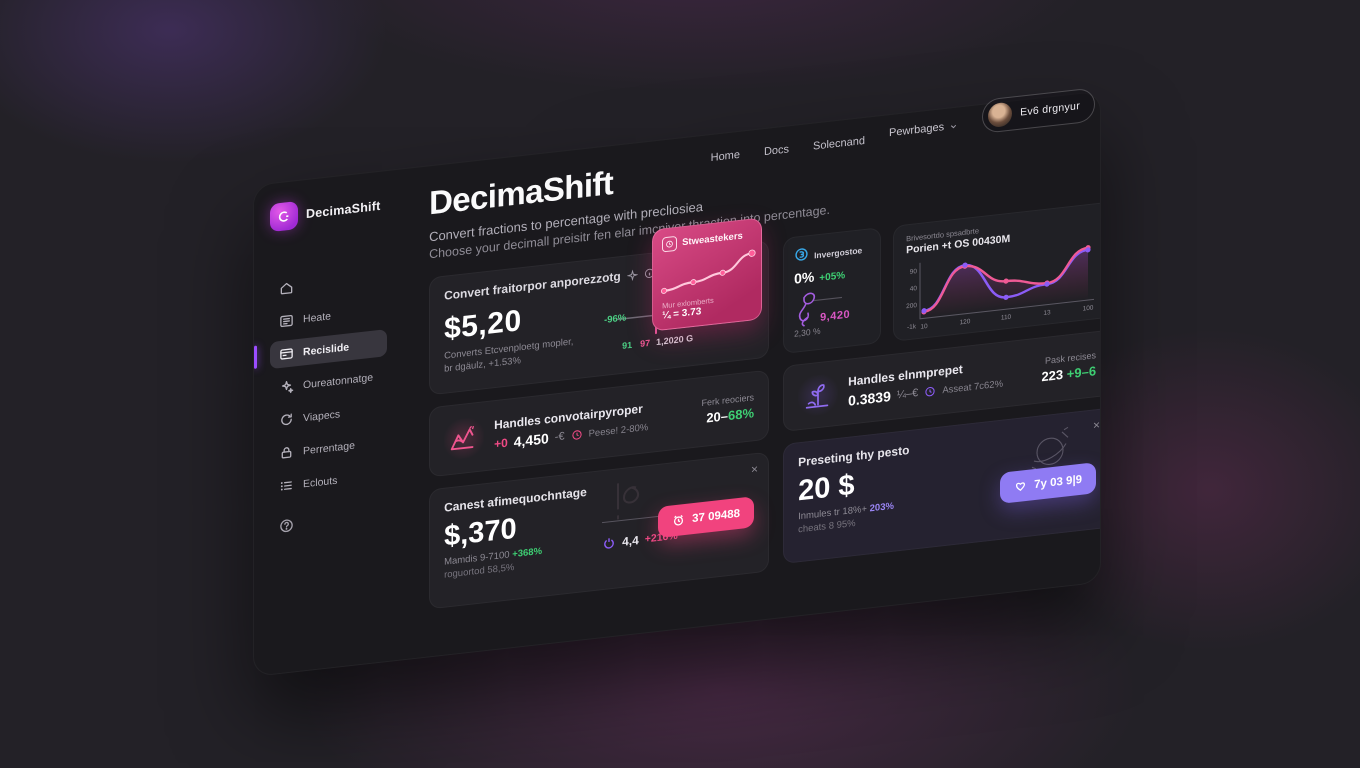  What do you see at coordinates (627, 507) in the screenshot?
I see `ghost-doodle-icon` at bounding box center [627, 507].